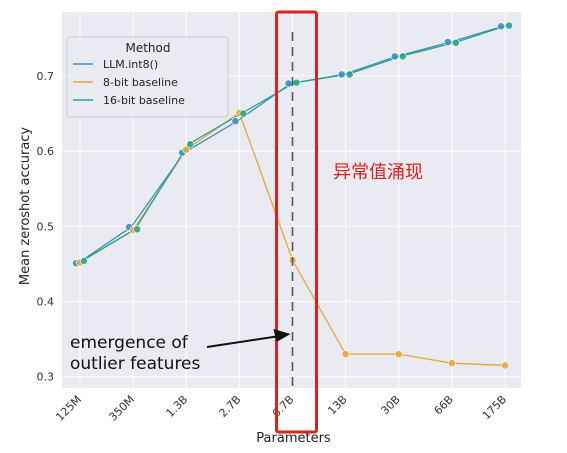 The image size is (567, 453). Describe the element at coordinates (176, 406) in the screenshot. I see `x-tick-label: 1.3B` at that location.